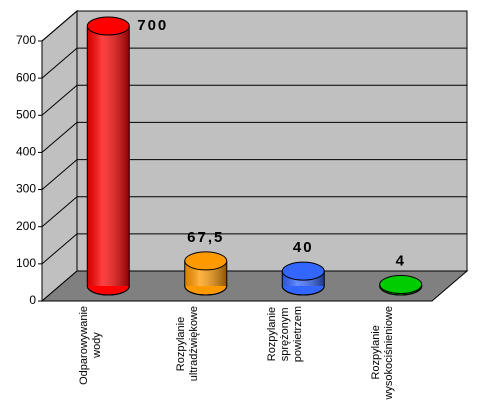 The width and height of the screenshot is (480, 420). Describe the element at coordinates (26, 263) in the screenshot. I see `y-tick-label: 100` at that location.